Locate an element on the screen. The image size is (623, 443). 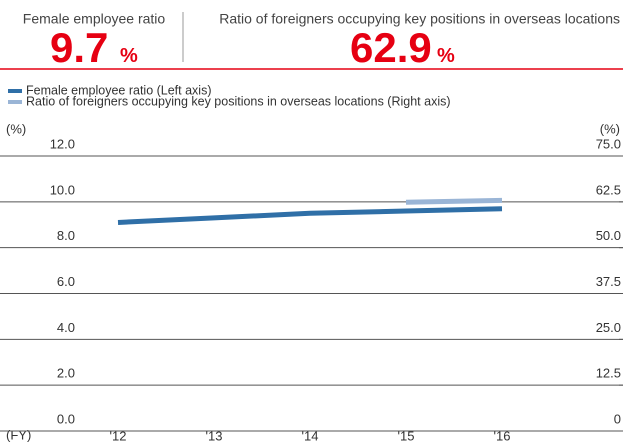
x-tick-label: '14 is located at coordinates (310, 435).